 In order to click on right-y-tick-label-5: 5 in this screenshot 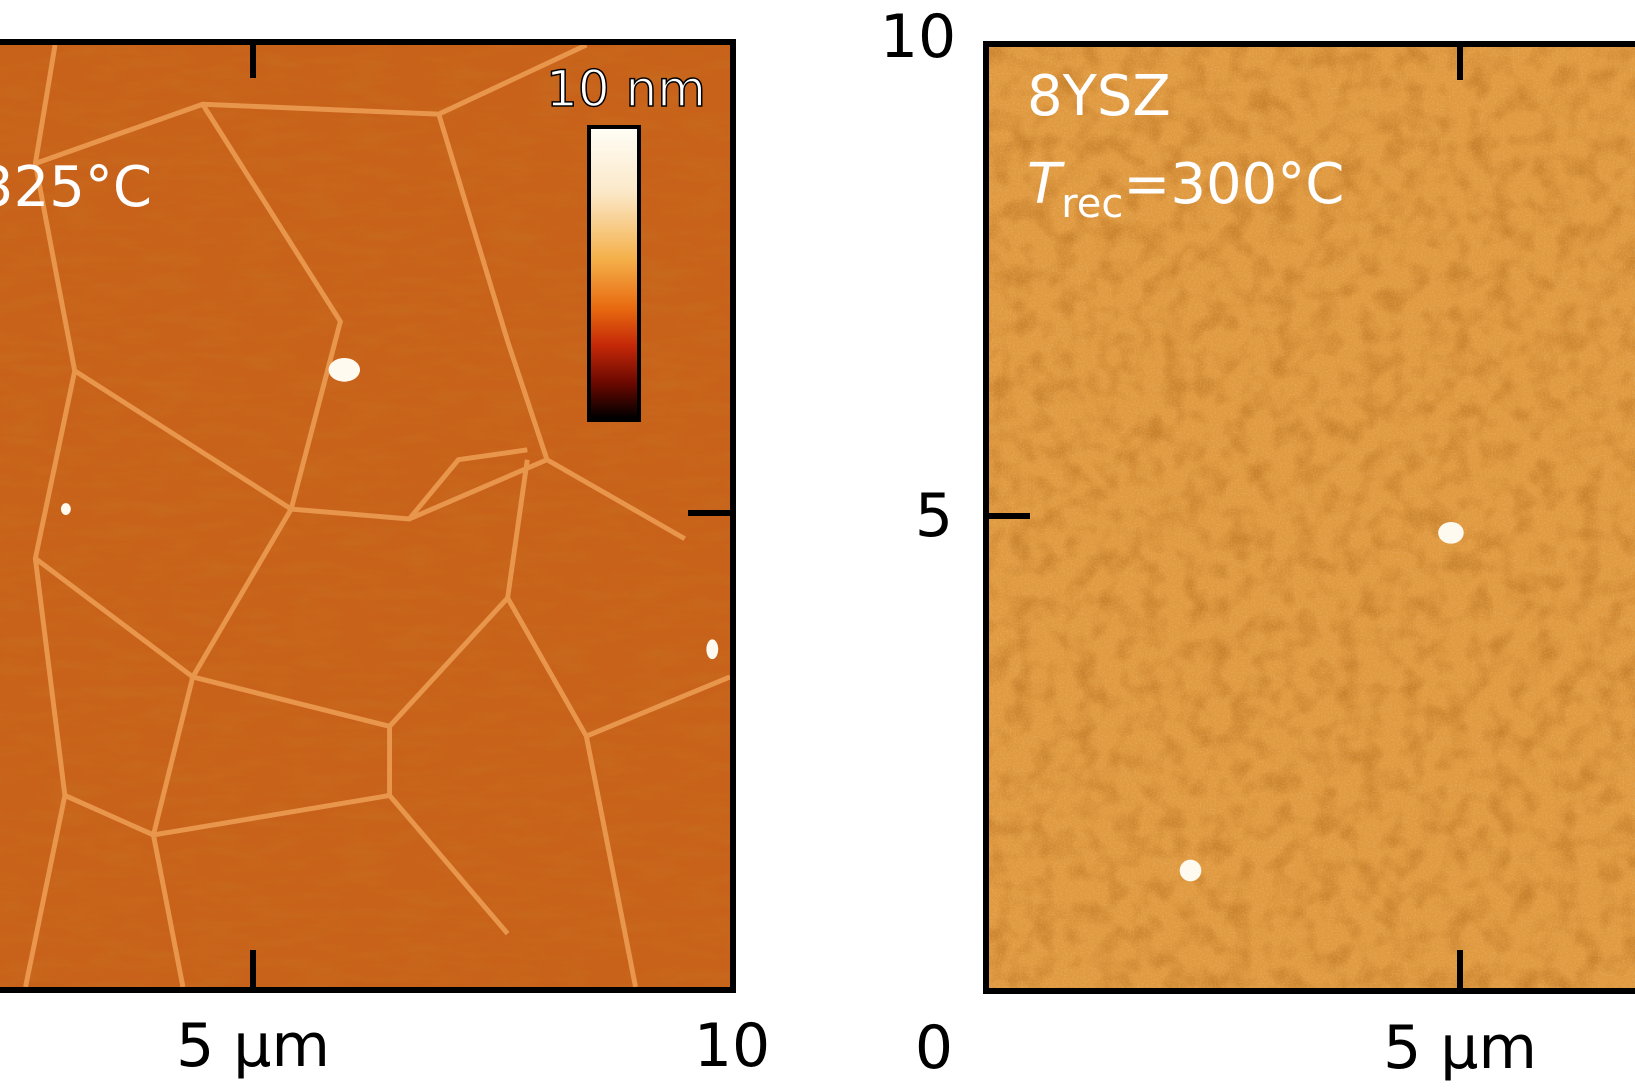, I will do `click(934, 516)`.